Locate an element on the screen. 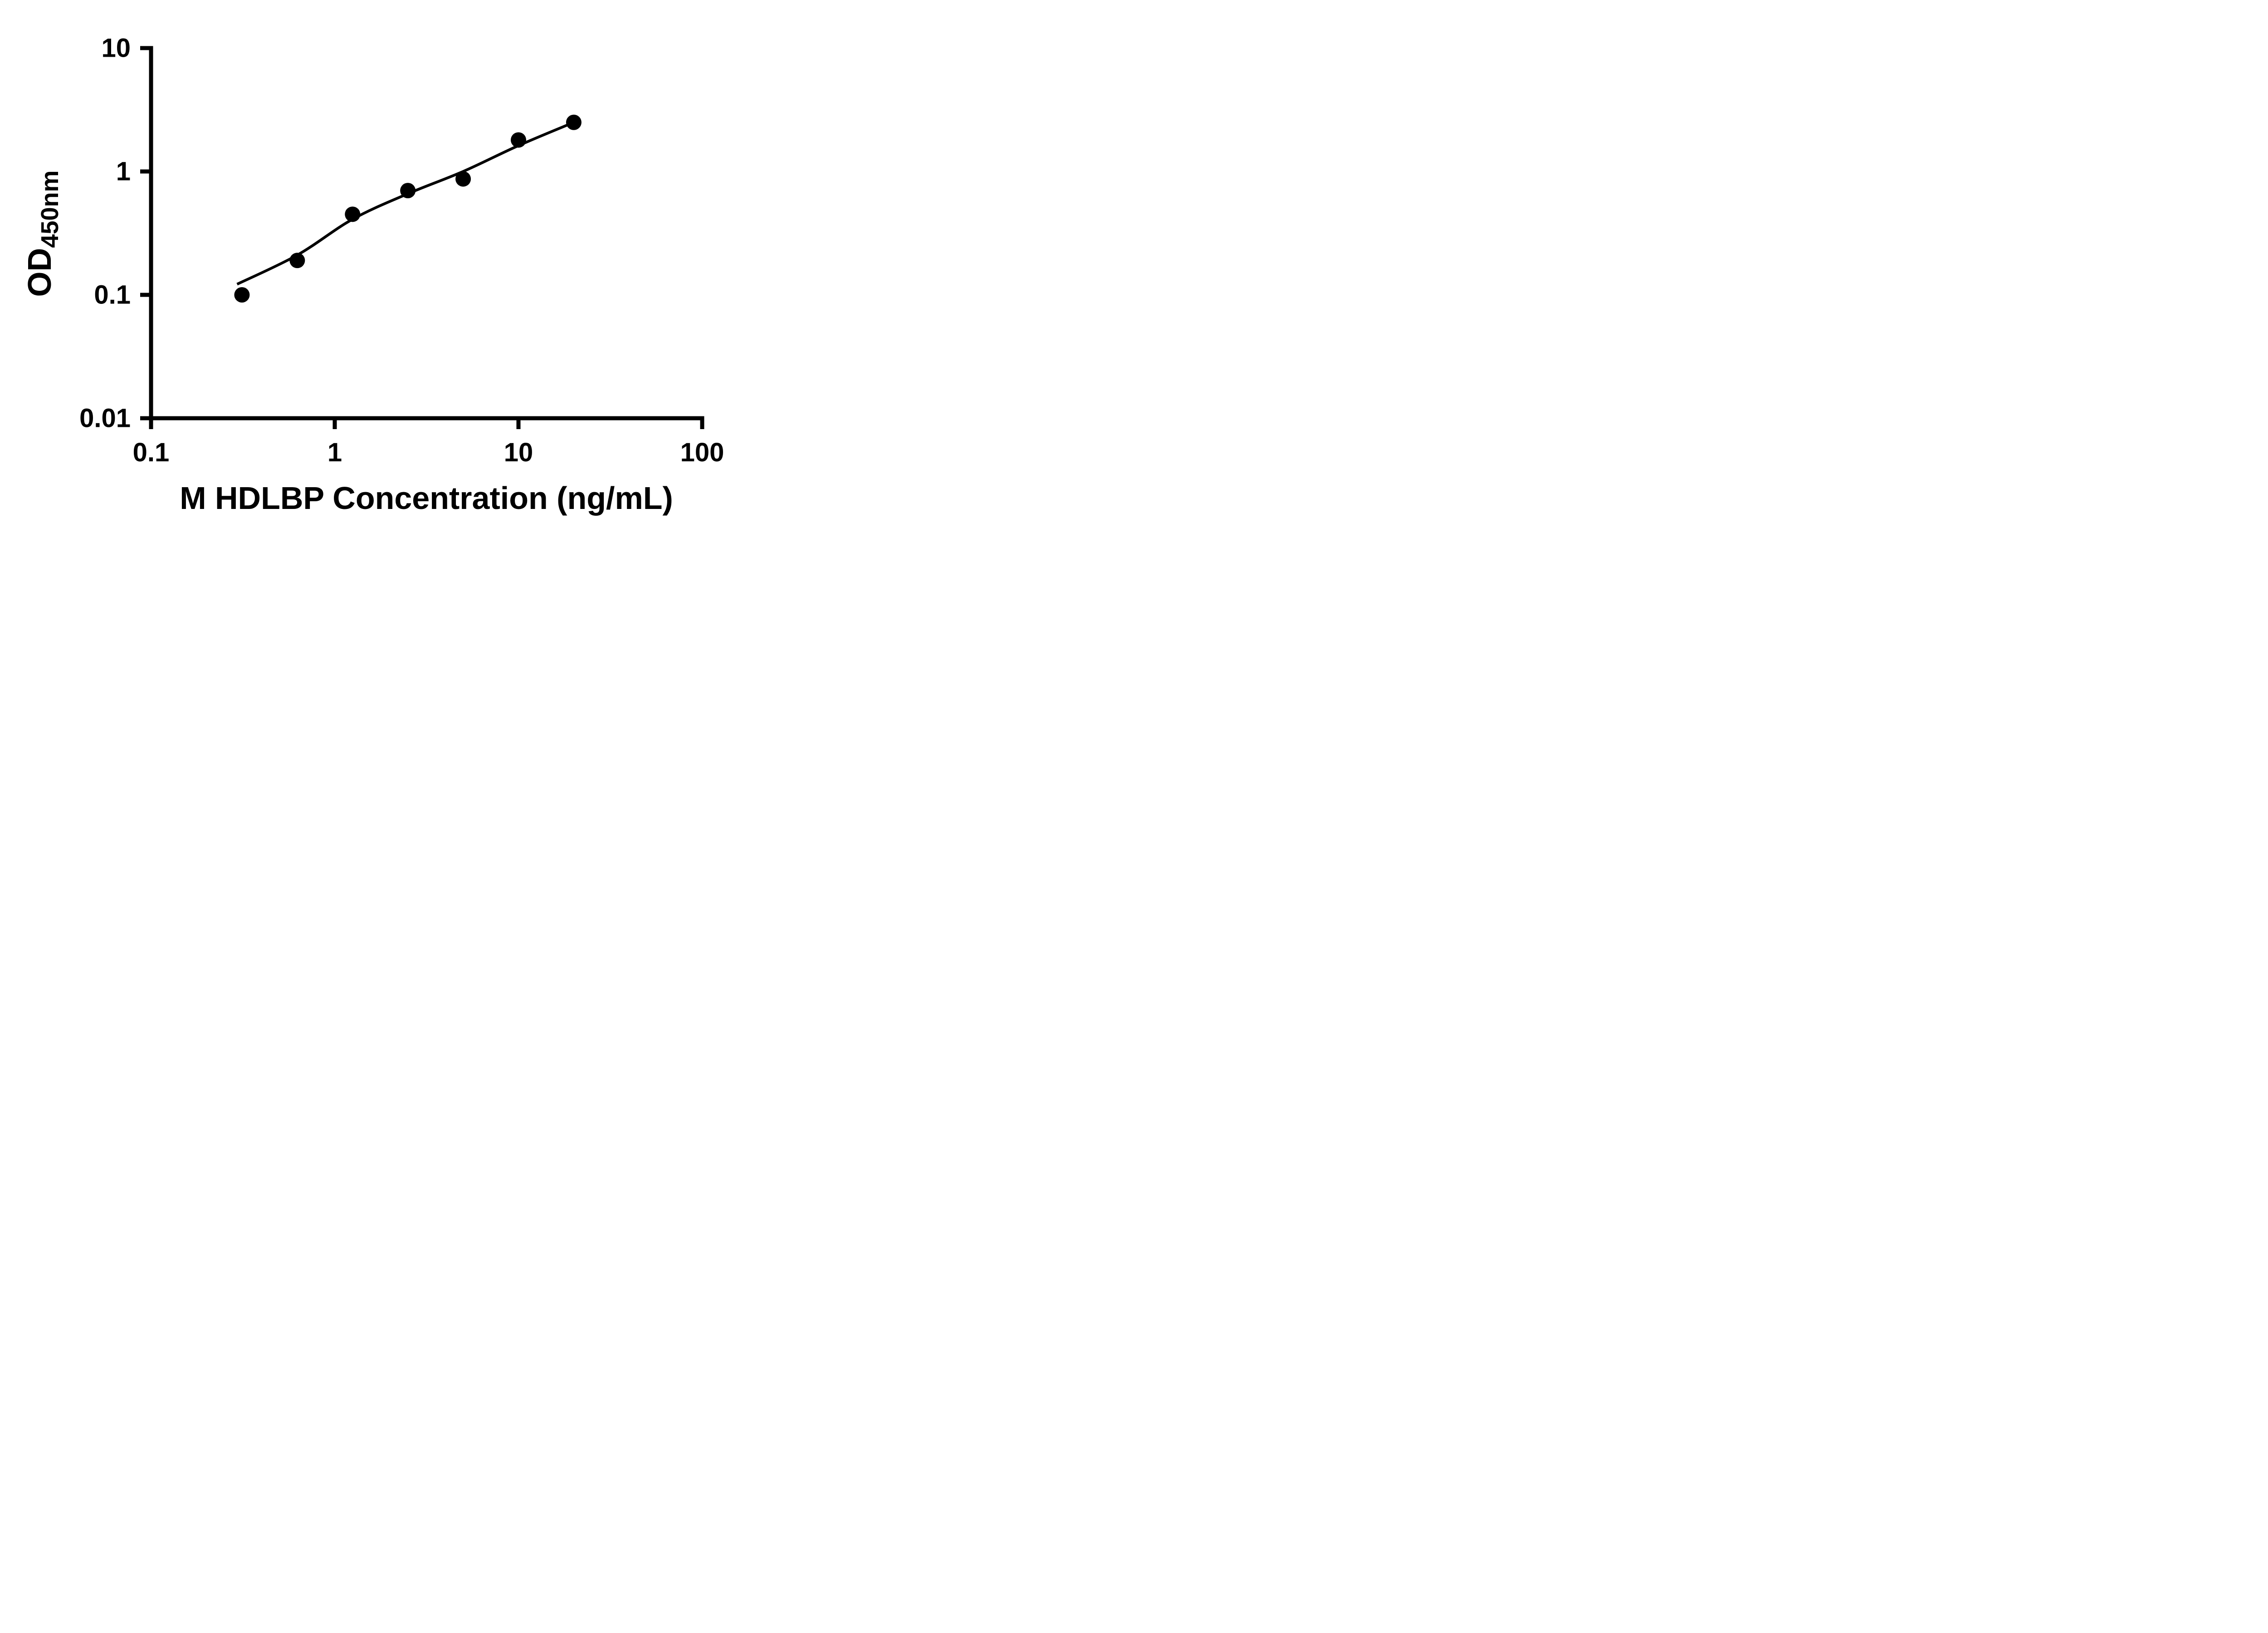  x-tick-label: 10 is located at coordinates (519, 452).